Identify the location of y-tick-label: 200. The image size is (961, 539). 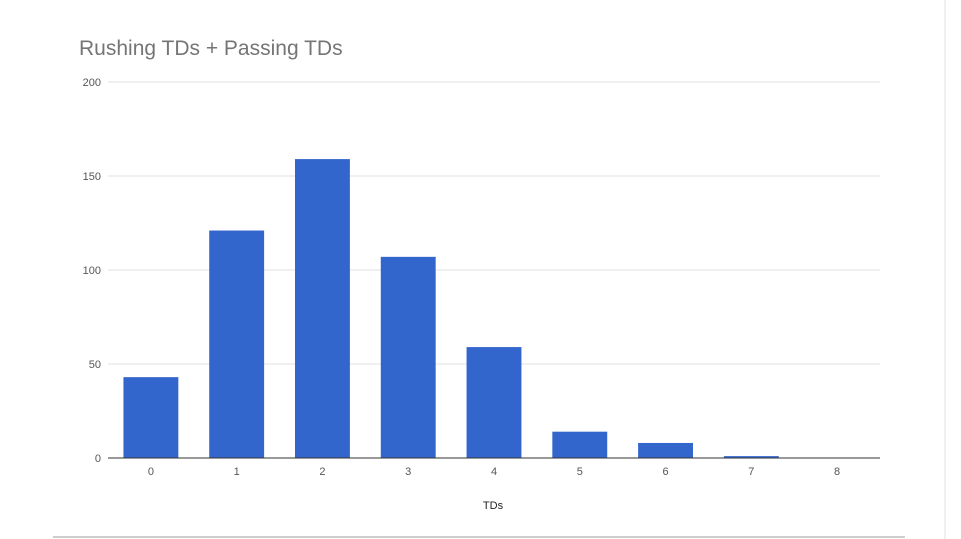
(92, 83).